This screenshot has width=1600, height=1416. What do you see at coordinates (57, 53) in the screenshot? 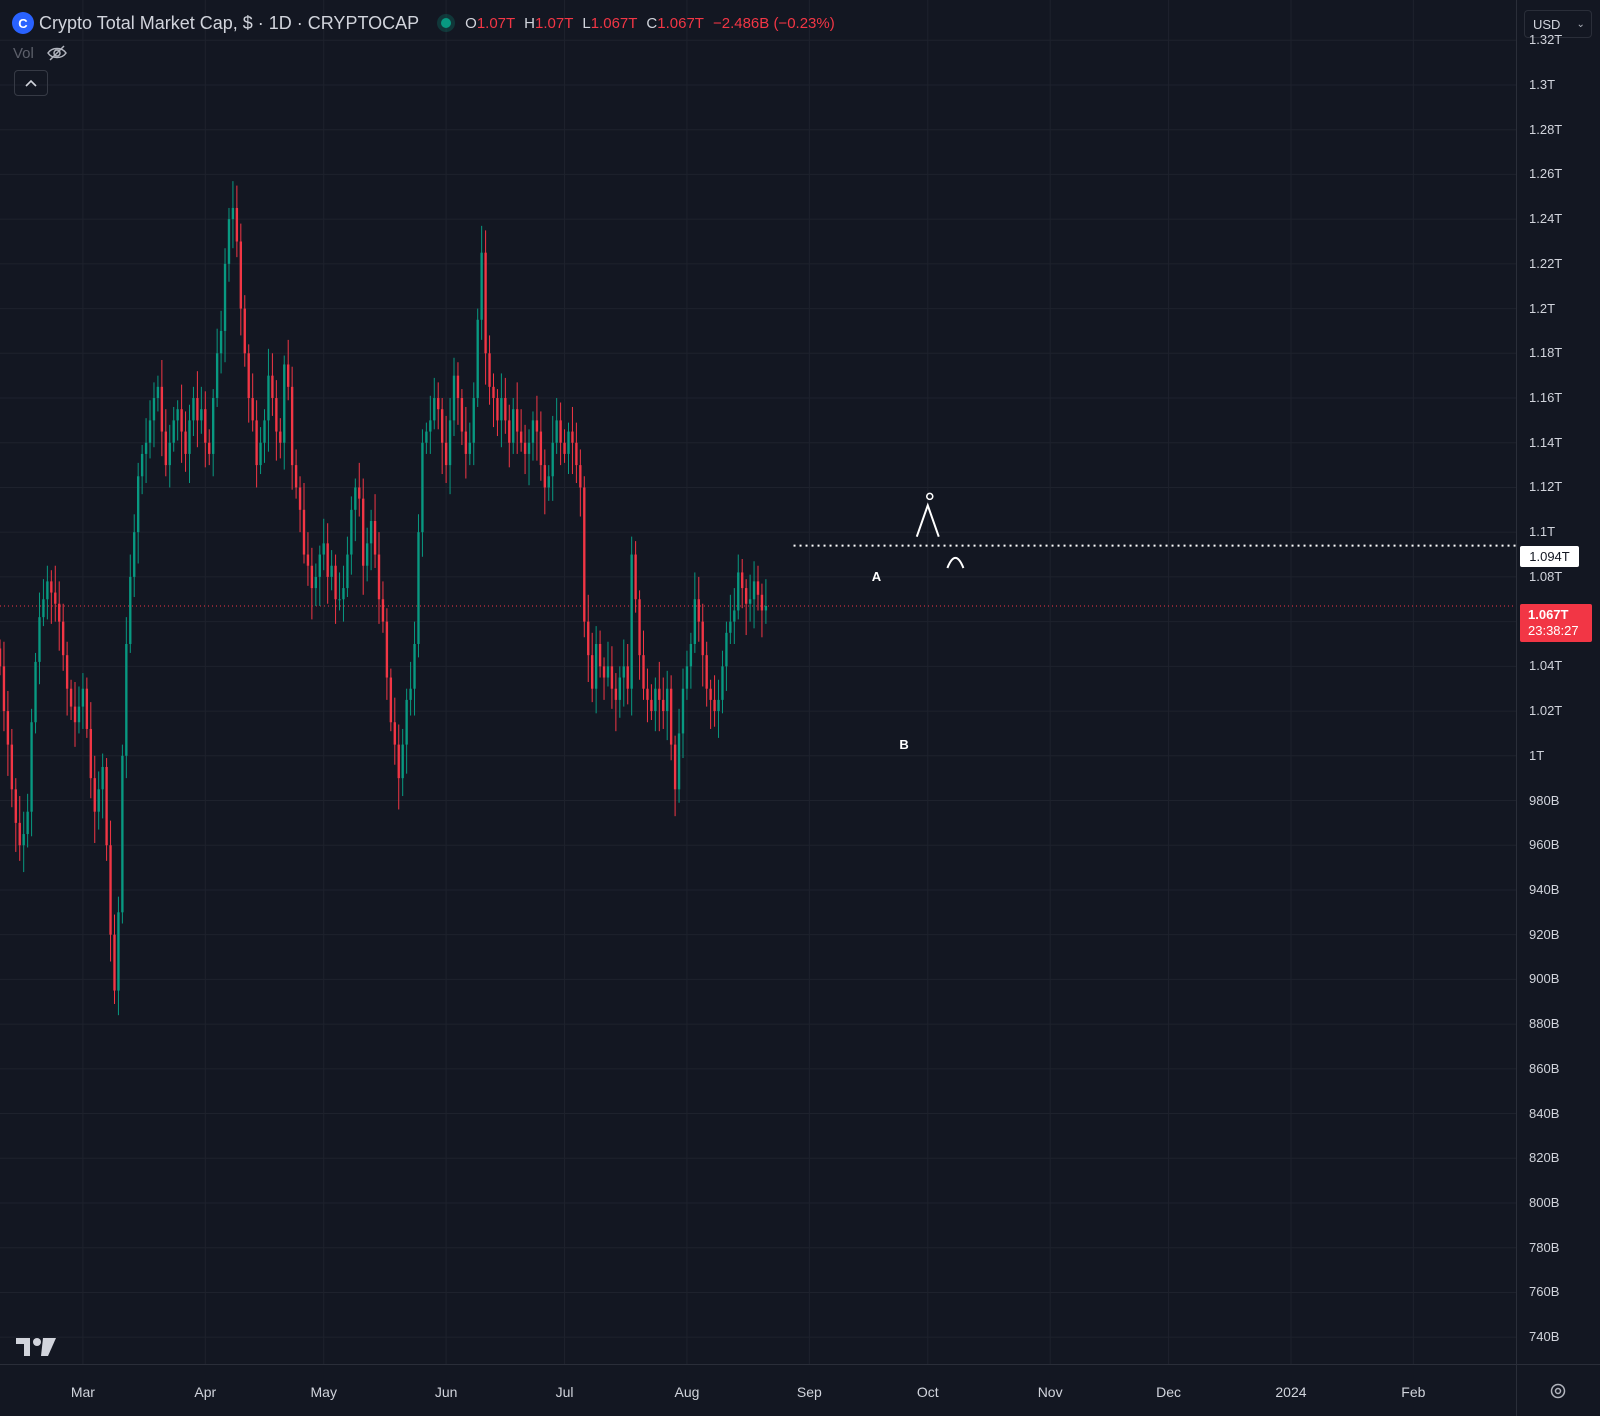
I see `eye-off-icon` at bounding box center [57, 53].